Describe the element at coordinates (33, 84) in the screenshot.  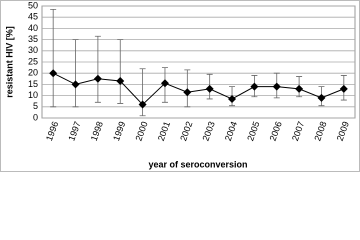
I see `y-tick-label: 15` at that location.